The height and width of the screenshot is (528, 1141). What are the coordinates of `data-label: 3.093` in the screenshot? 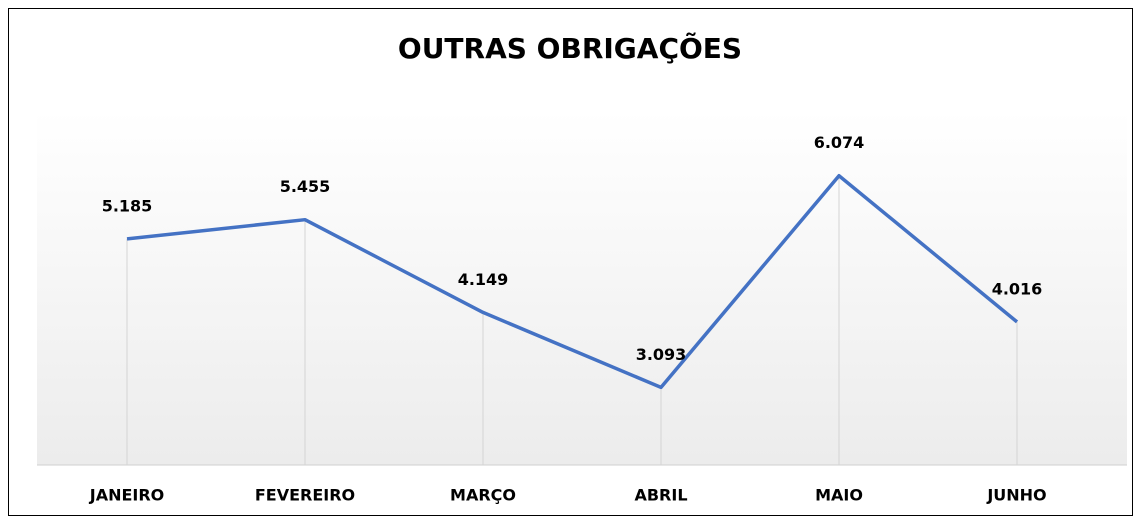 It's located at (661, 354).